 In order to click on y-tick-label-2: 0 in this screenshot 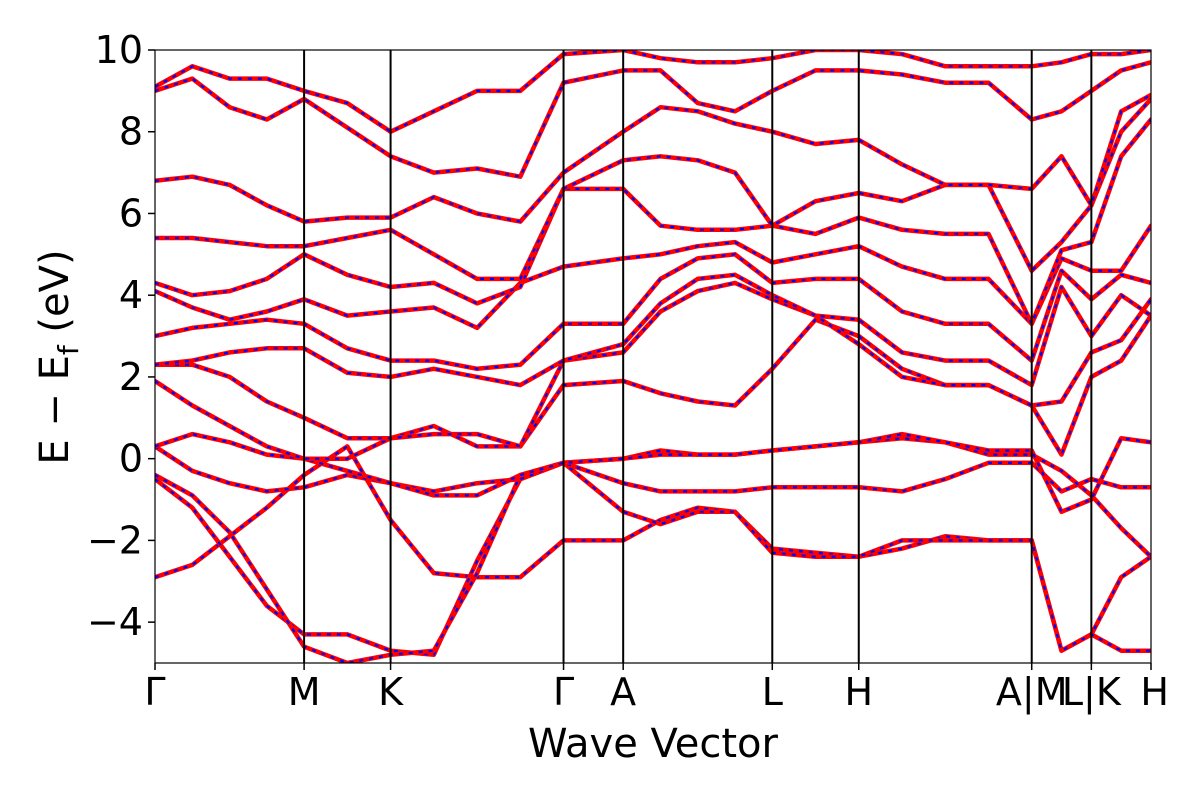, I will do `click(131, 459)`.